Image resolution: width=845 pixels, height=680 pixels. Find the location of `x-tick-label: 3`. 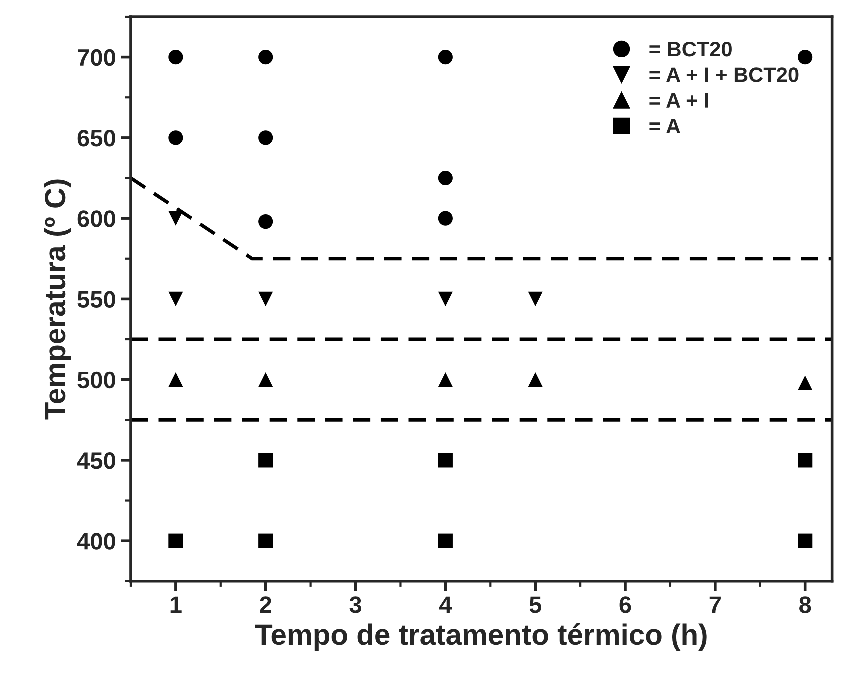

x-tick-label: 3 is located at coordinates (356, 605).